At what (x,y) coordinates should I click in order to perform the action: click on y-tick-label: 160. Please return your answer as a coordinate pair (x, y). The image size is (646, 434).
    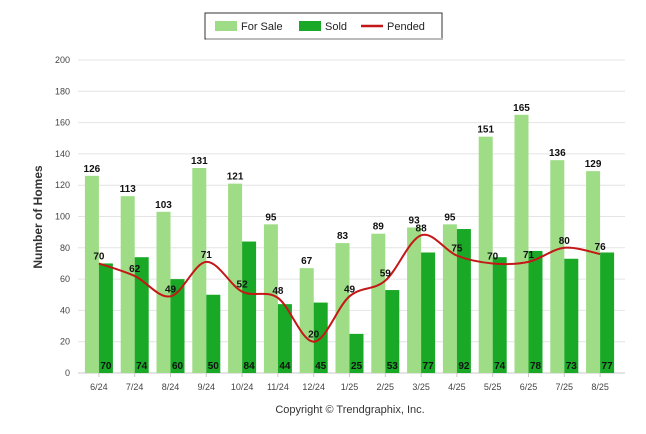
    Looking at the image, I should click on (62, 123).